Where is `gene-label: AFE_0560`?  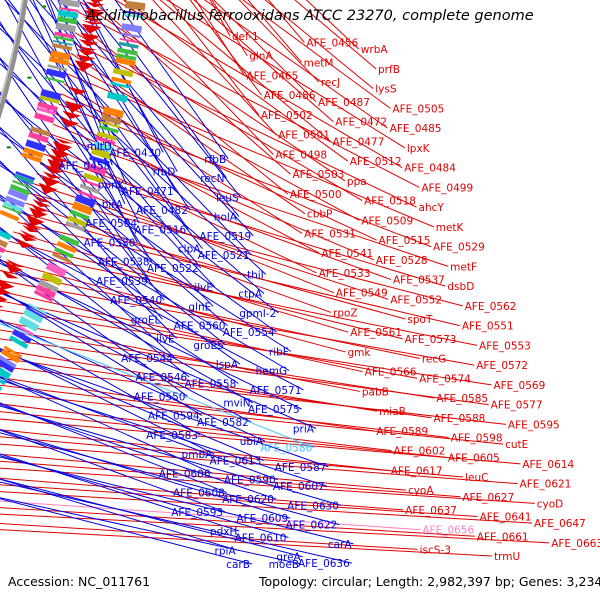 gene-label: AFE_0560 is located at coordinates (200, 327).